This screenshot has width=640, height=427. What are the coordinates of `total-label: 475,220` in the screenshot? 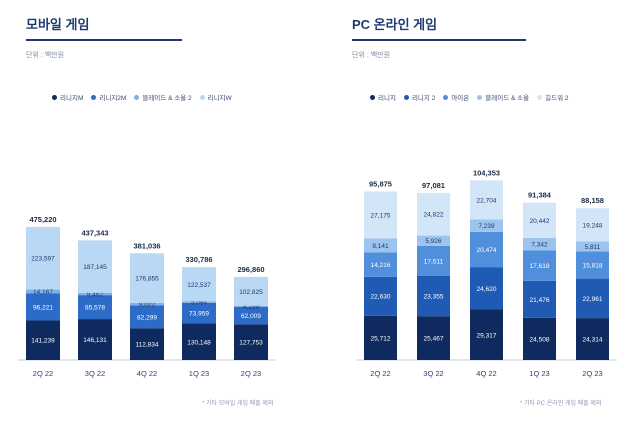 It's located at (42, 219).